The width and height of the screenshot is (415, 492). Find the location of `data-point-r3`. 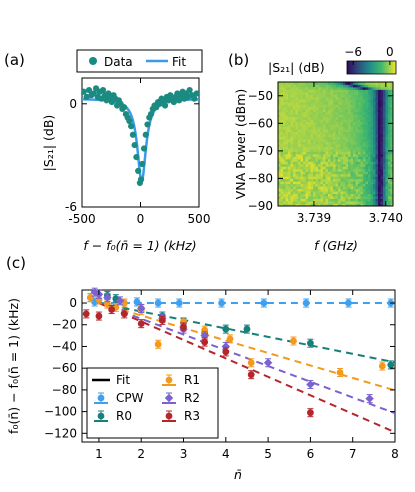

data-point-r3 is located at coordinates (124, 314).